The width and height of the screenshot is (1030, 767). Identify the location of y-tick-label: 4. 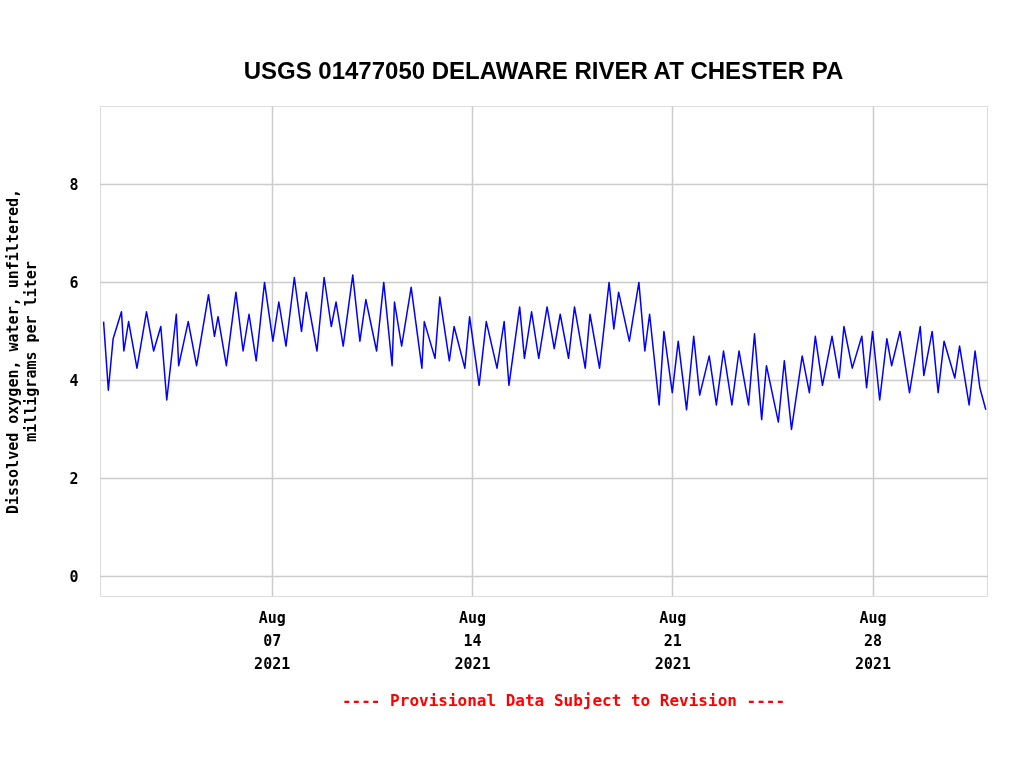
(74, 380).